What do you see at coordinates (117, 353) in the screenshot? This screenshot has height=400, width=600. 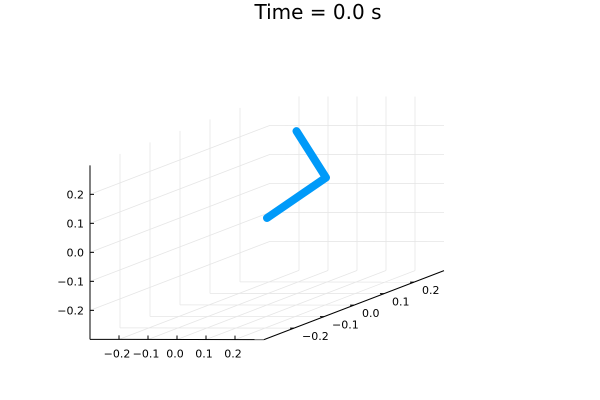 I see `x-tick-label: −0.2` at bounding box center [117, 353].